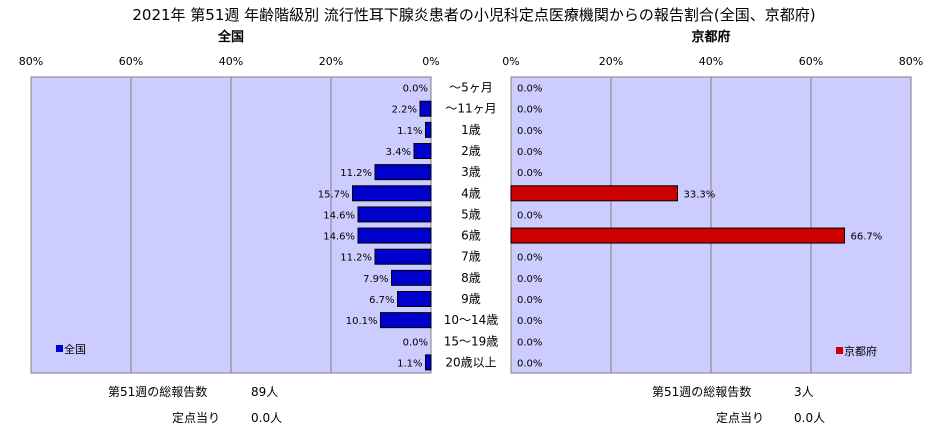 This screenshot has width=949, height=433. Describe the element at coordinates (702, 392) in the screenshot. I see `right-total-label: 第51週の総報告数` at that location.